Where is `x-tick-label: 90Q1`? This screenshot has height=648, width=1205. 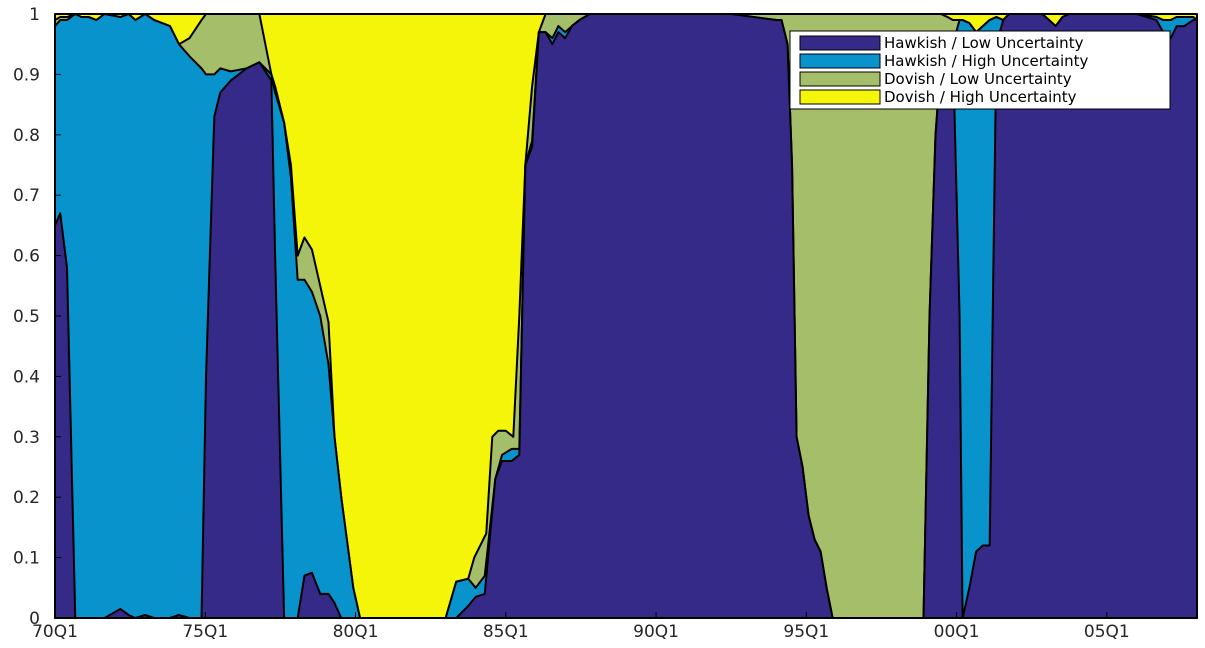
x-tick-label: 90Q1 is located at coordinates (656, 632).